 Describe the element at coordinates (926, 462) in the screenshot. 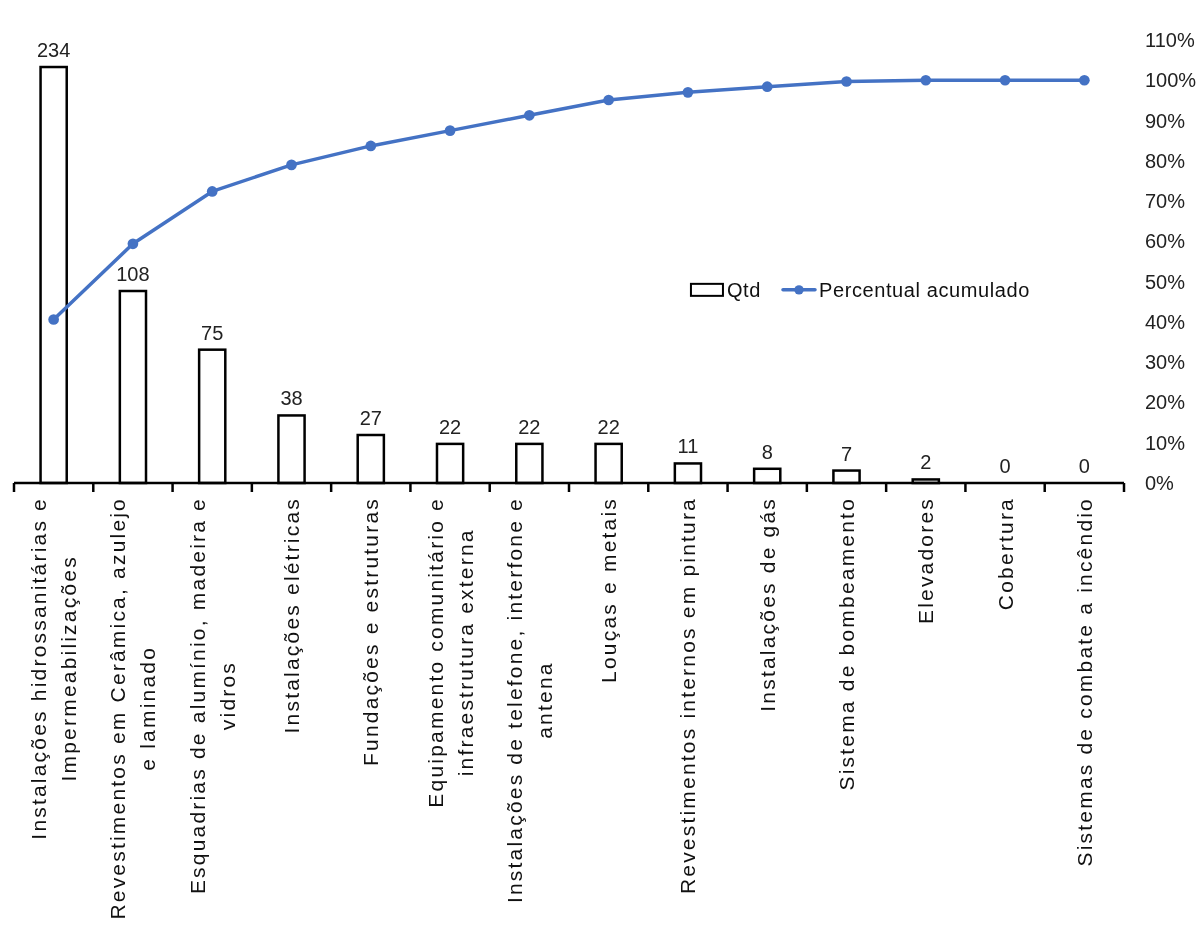

I see `data-label: 2` at that location.